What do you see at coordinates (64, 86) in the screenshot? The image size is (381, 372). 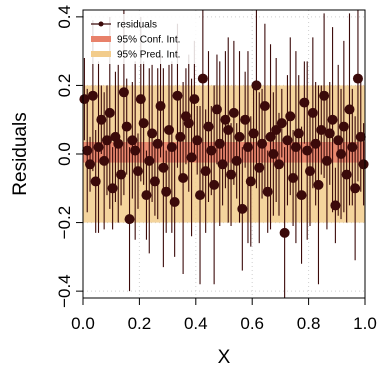 I see `y-tick-label-3: 0.2` at bounding box center [64, 86].